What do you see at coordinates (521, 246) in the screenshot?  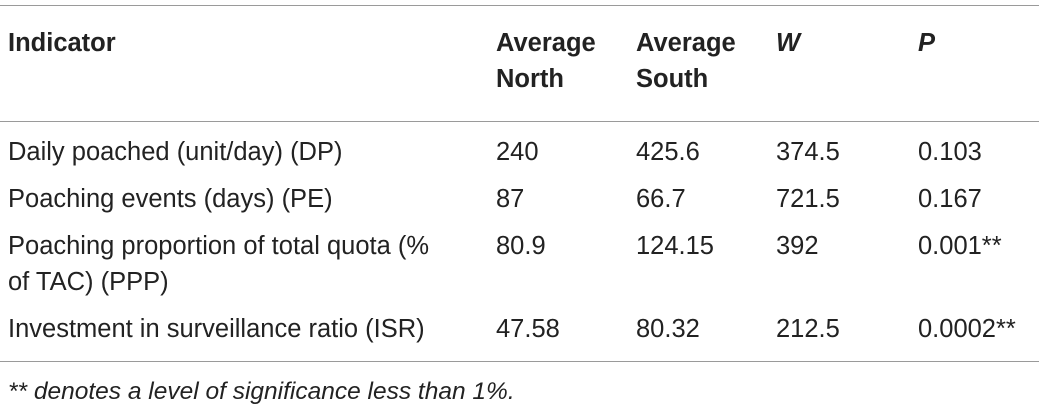 I see `row-ppp-north: 80.9` at bounding box center [521, 246].